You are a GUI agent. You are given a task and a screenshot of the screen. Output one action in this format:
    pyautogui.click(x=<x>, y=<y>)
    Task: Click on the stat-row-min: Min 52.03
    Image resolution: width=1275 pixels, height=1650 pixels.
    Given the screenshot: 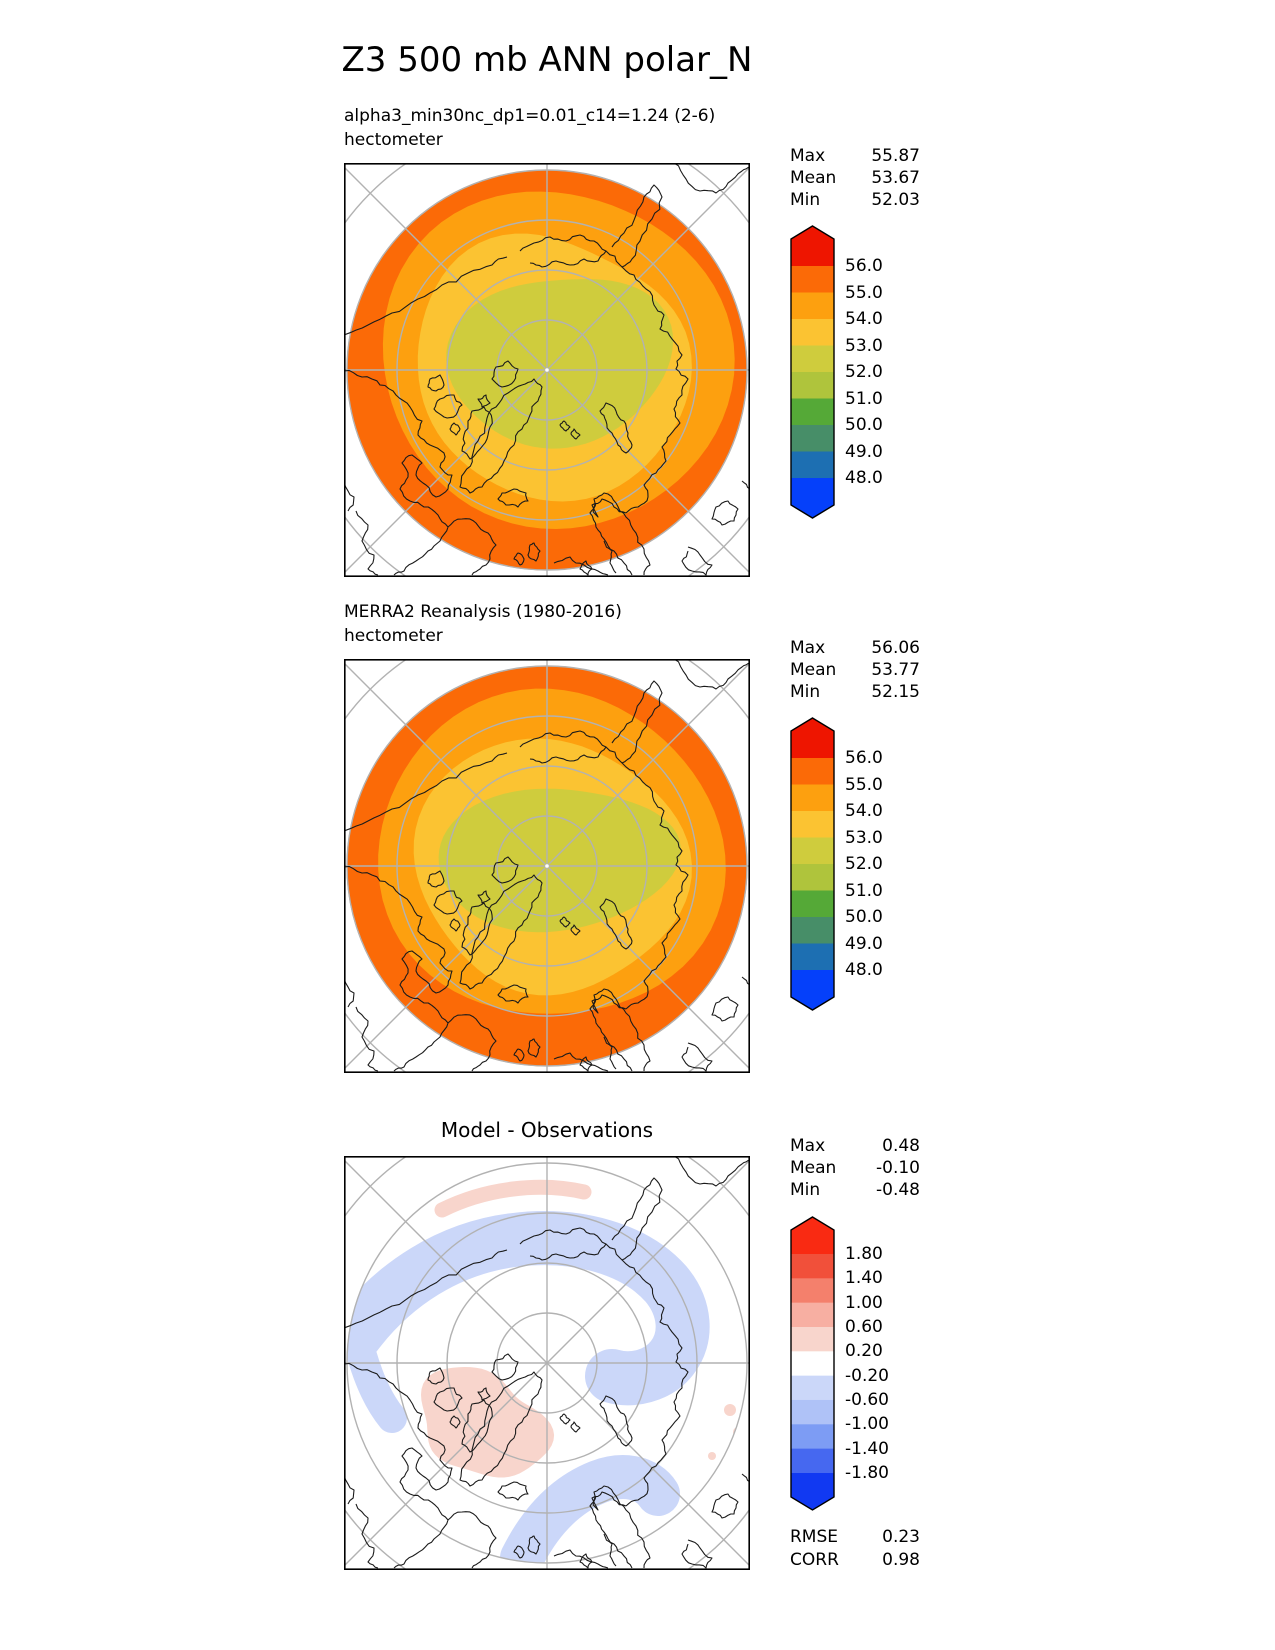 What is the action you would take?
    pyautogui.click(x=855, y=200)
    